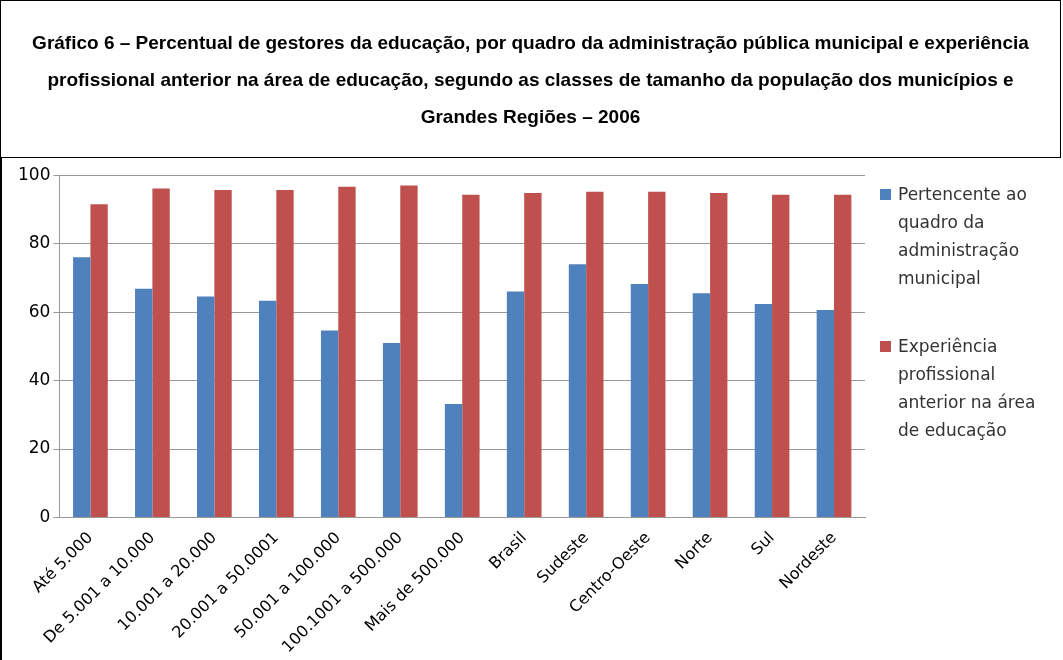  Describe the element at coordinates (39, 310) in the screenshot. I see `y-tick-label: 60` at that location.